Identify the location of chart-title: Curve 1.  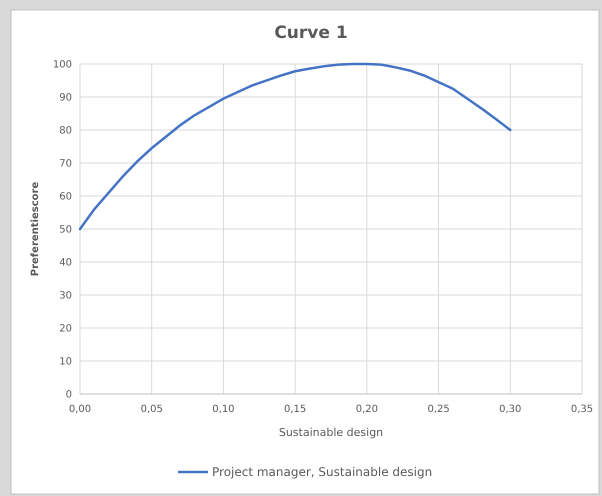
(311, 33).